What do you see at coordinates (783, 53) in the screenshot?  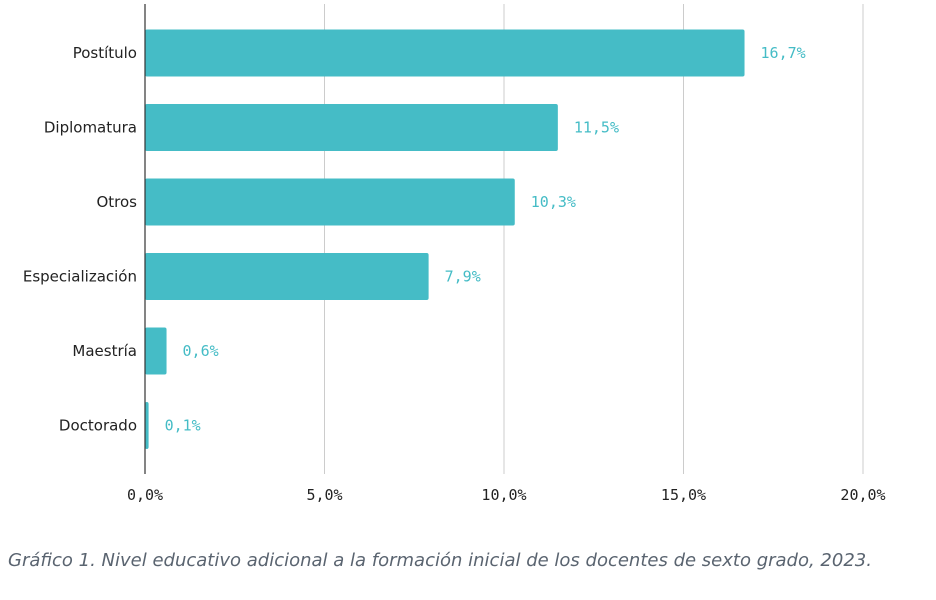 I see `value-label: 16,7%` at bounding box center [783, 53].